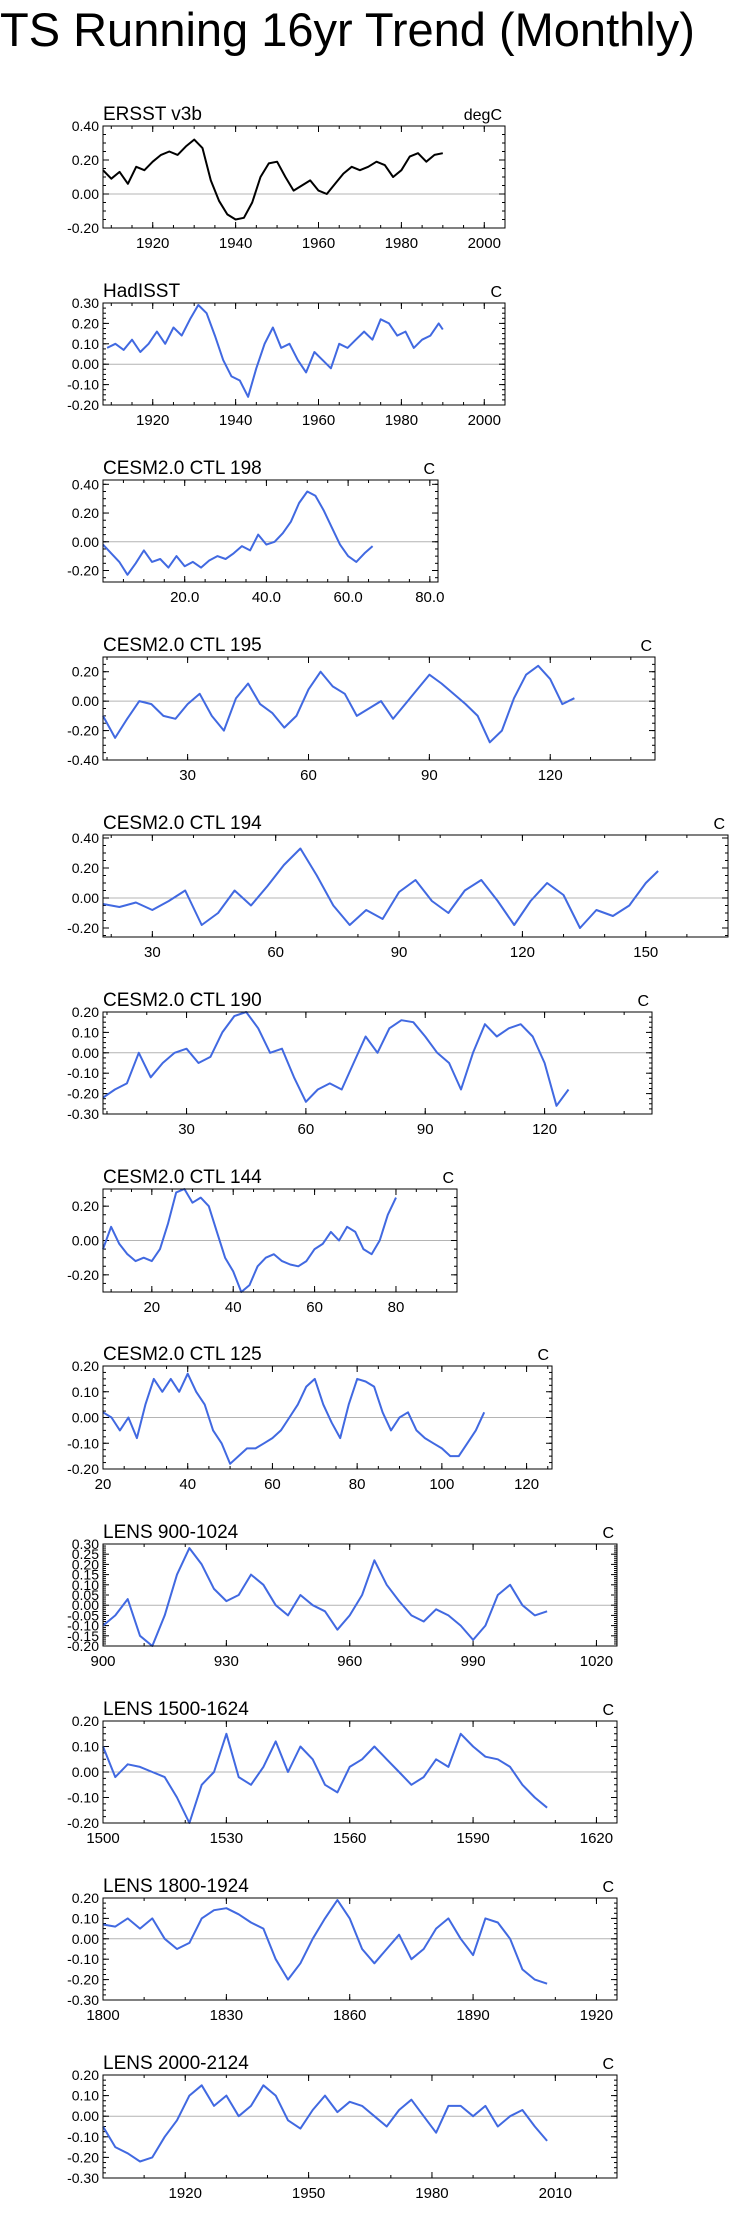 The image size is (746, 2218). Describe the element at coordinates (226, 1838) in the screenshot. I see `x-tick-label: 1530` at that location.